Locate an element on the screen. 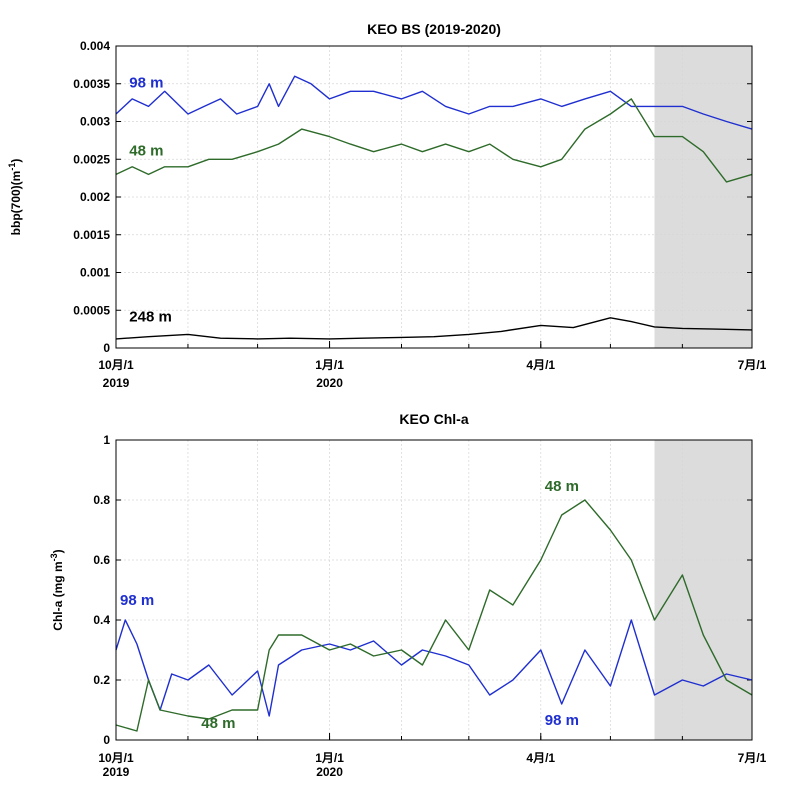 This screenshot has height=798, width=792. y-axis-label: Chl-a (mg m-3) is located at coordinates (57, 589).